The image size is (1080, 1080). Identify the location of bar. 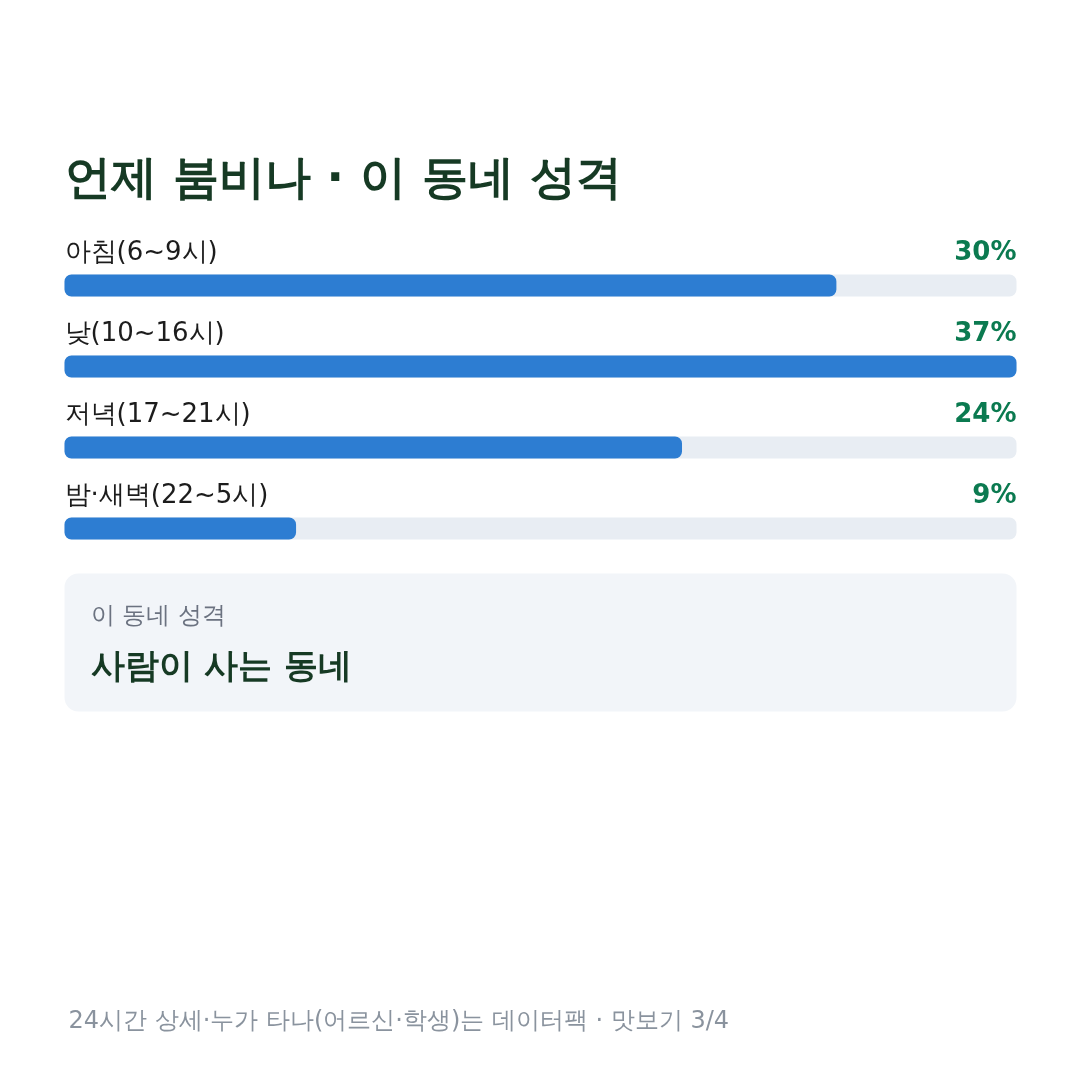
(180, 528).